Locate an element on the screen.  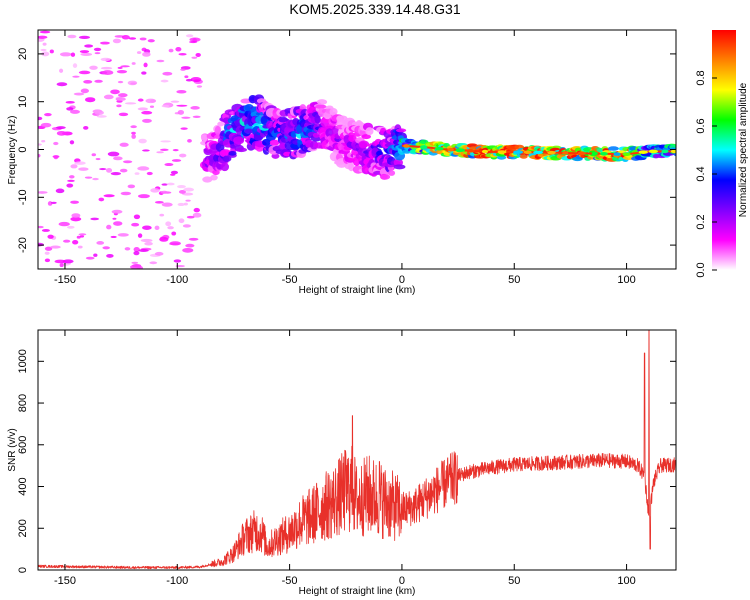
snr-y-tick-label: 400 is located at coordinates (23, 486).